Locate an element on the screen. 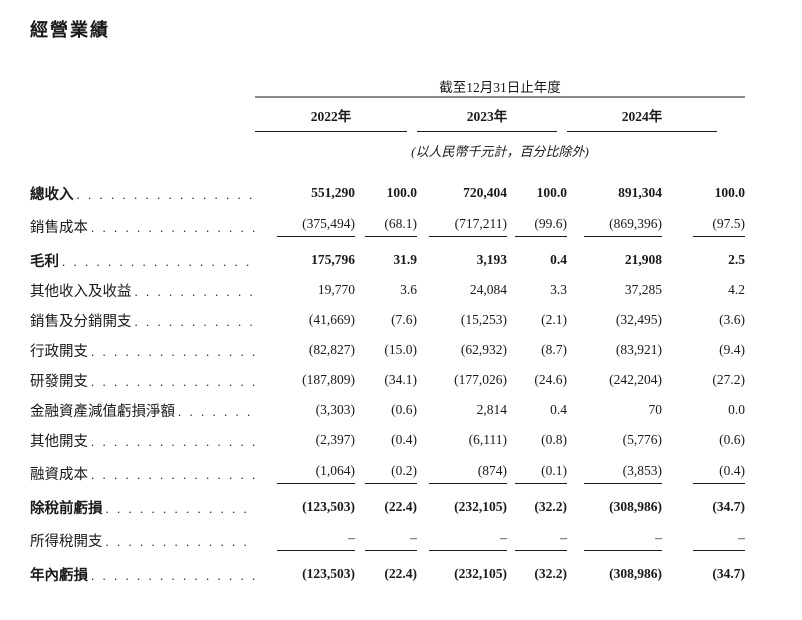 The width and height of the screenshot is (802, 620). value-cell: (34.7) is located at coordinates (703, 574).